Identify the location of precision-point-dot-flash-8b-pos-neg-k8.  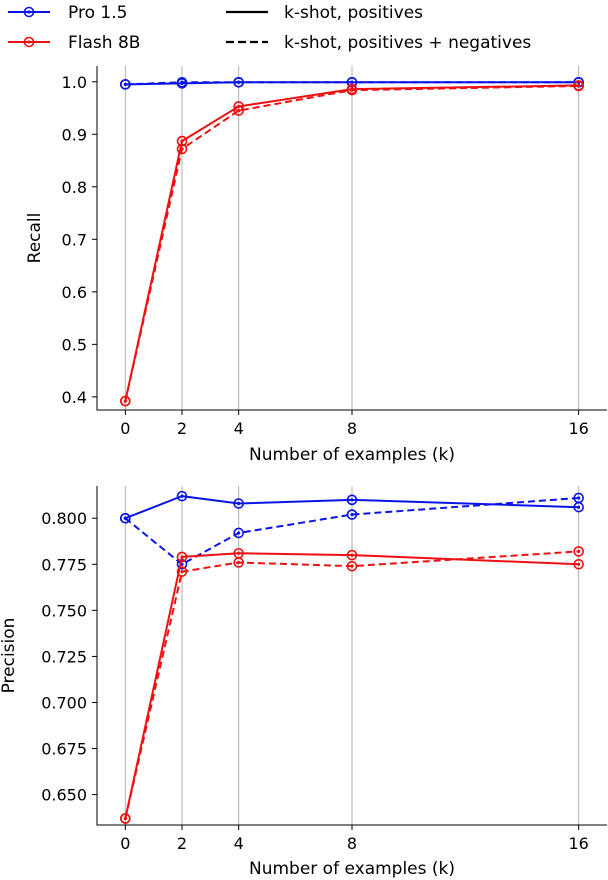
(352, 566).